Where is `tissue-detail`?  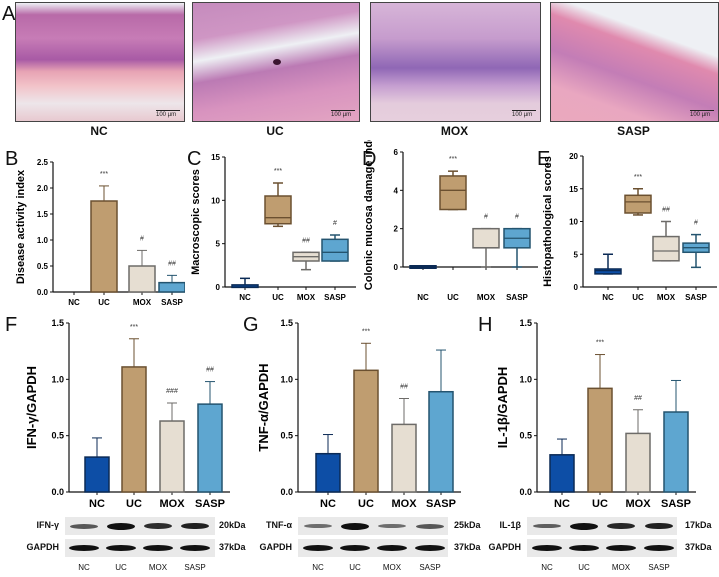
tissue-detail is located at coordinates (277, 62).